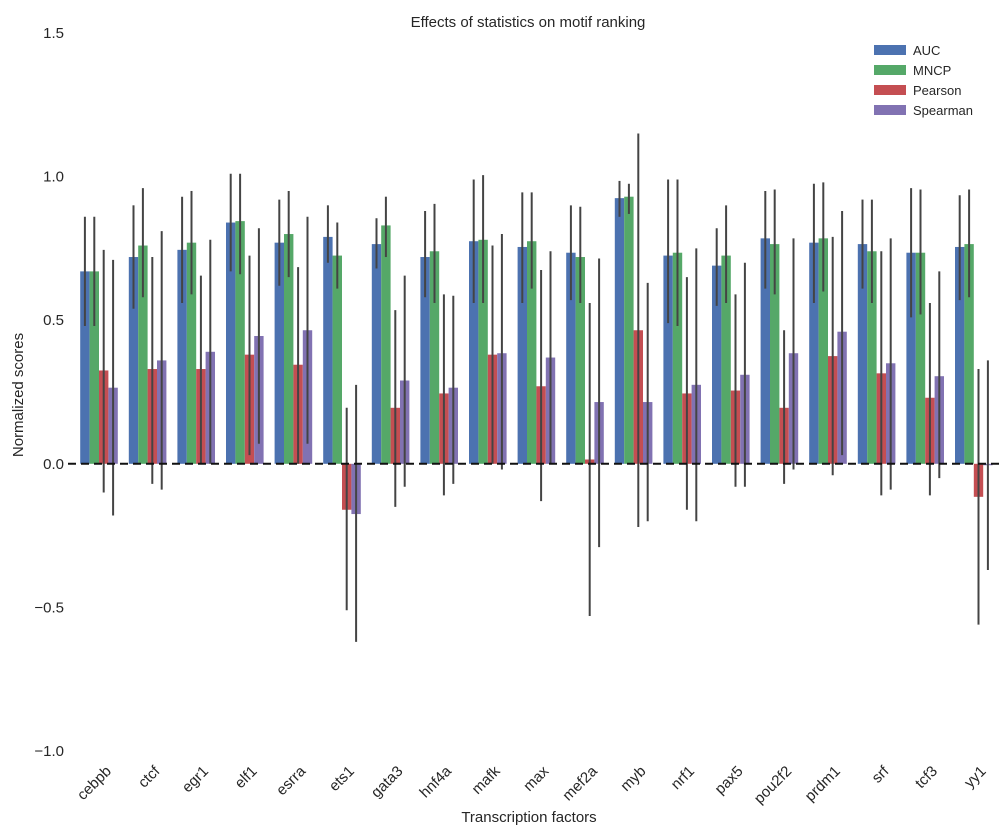 This screenshot has width=1000, height=837. Describe the element at coordinates (677, 358) in the screenshot. I see `bar-mncp-nrf1` at that location.